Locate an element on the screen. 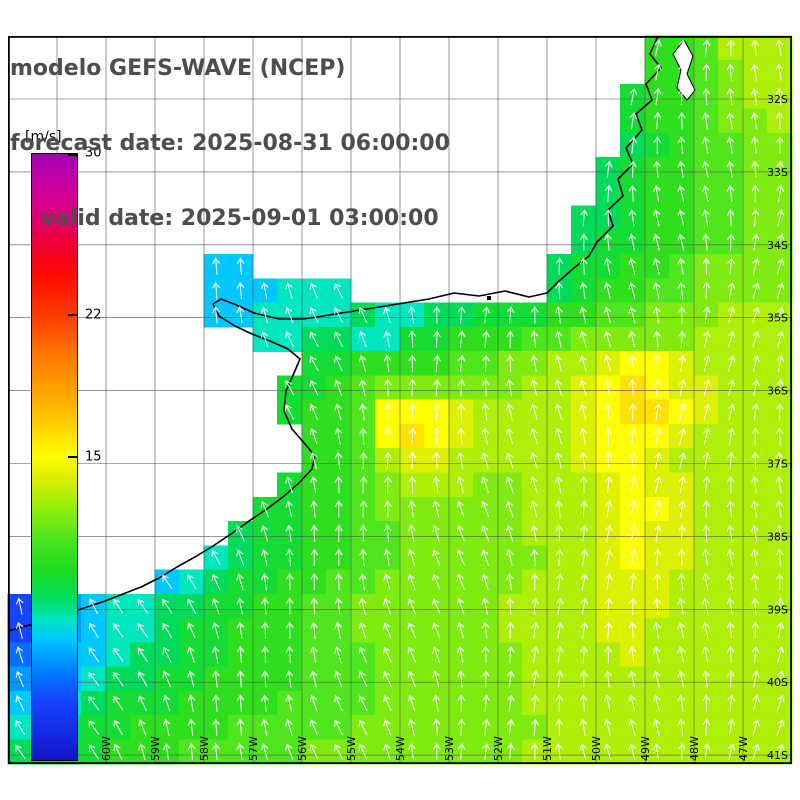 Image resolution: width=800 pixels, height=800 pixels. latitude-label: 35S is located at coordinates (777, 318).